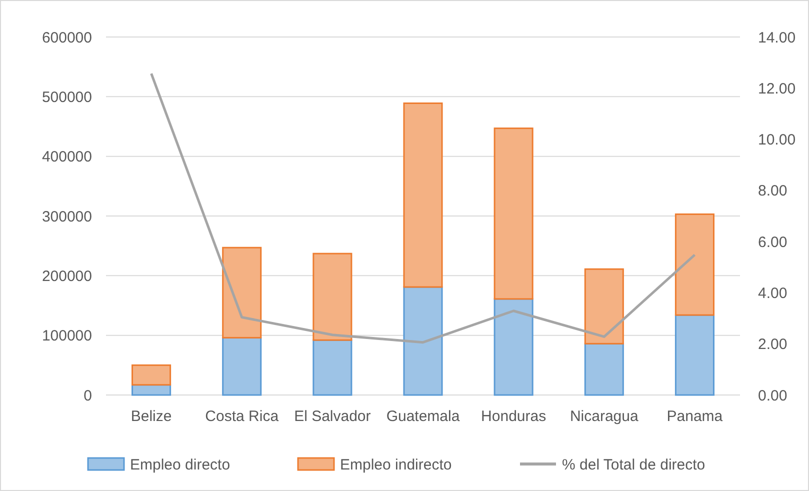 The height and width of the screenshot is (491, 809). Describe the element at coordinates (773, 293) in the screenshot. I see `y2-tick-label: 4.00` at that location.